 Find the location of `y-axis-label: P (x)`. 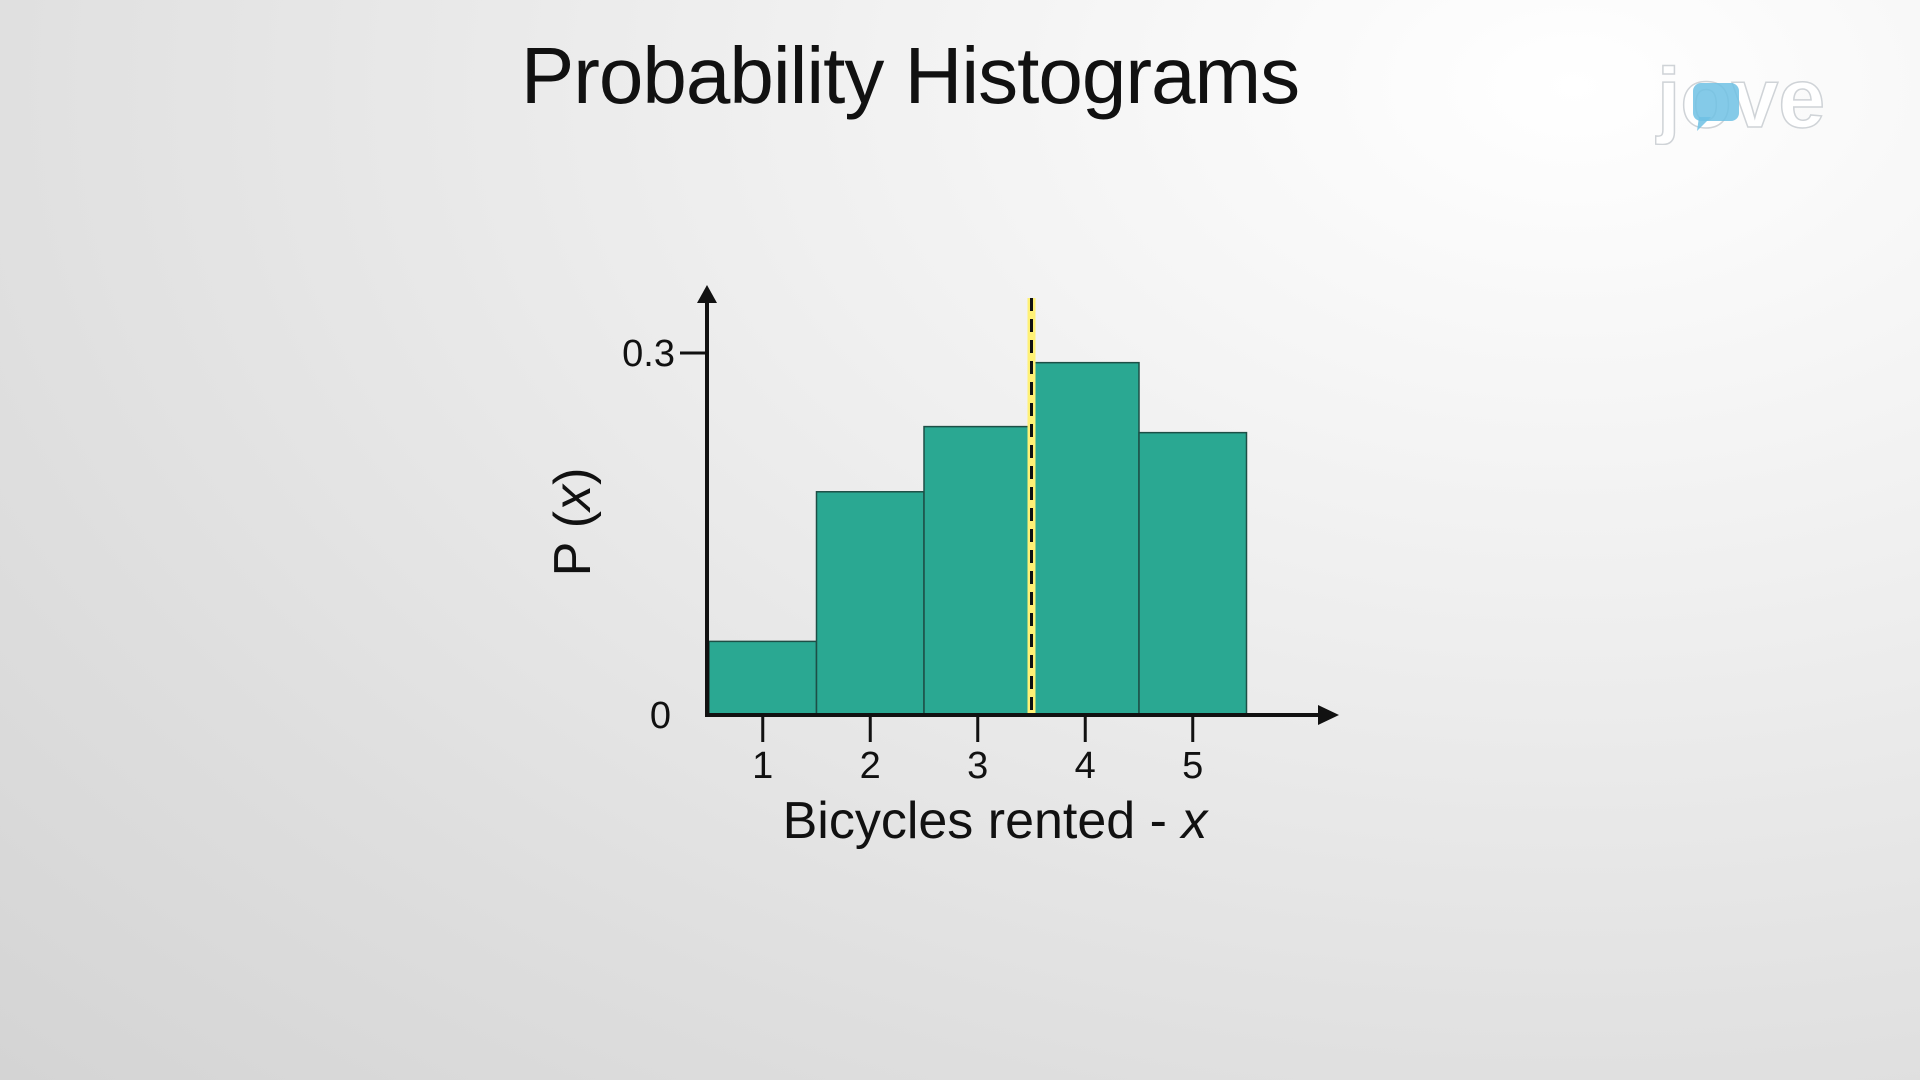

y-axis-label: P (x) is located at coordinates (573, 522).